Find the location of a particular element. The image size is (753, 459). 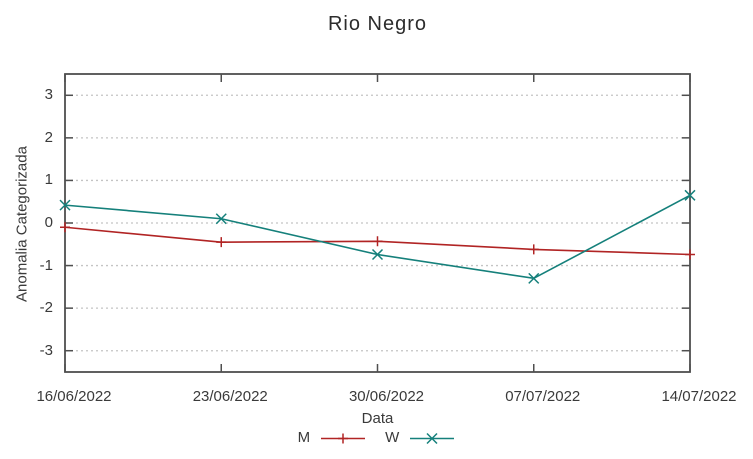

x-axis-label: Data is located at coordinates (377, 418).